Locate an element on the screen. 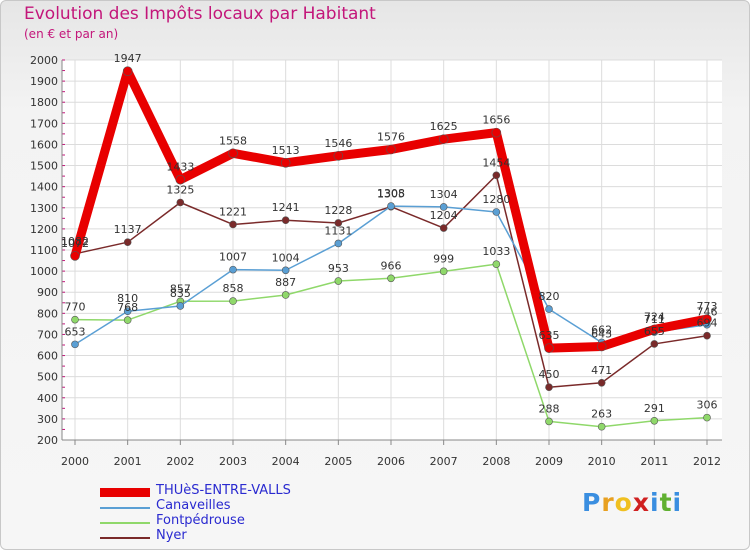 The height and width of the screenshot is (550, 750). data-label: 1308 is located at coordinates (391, 193).